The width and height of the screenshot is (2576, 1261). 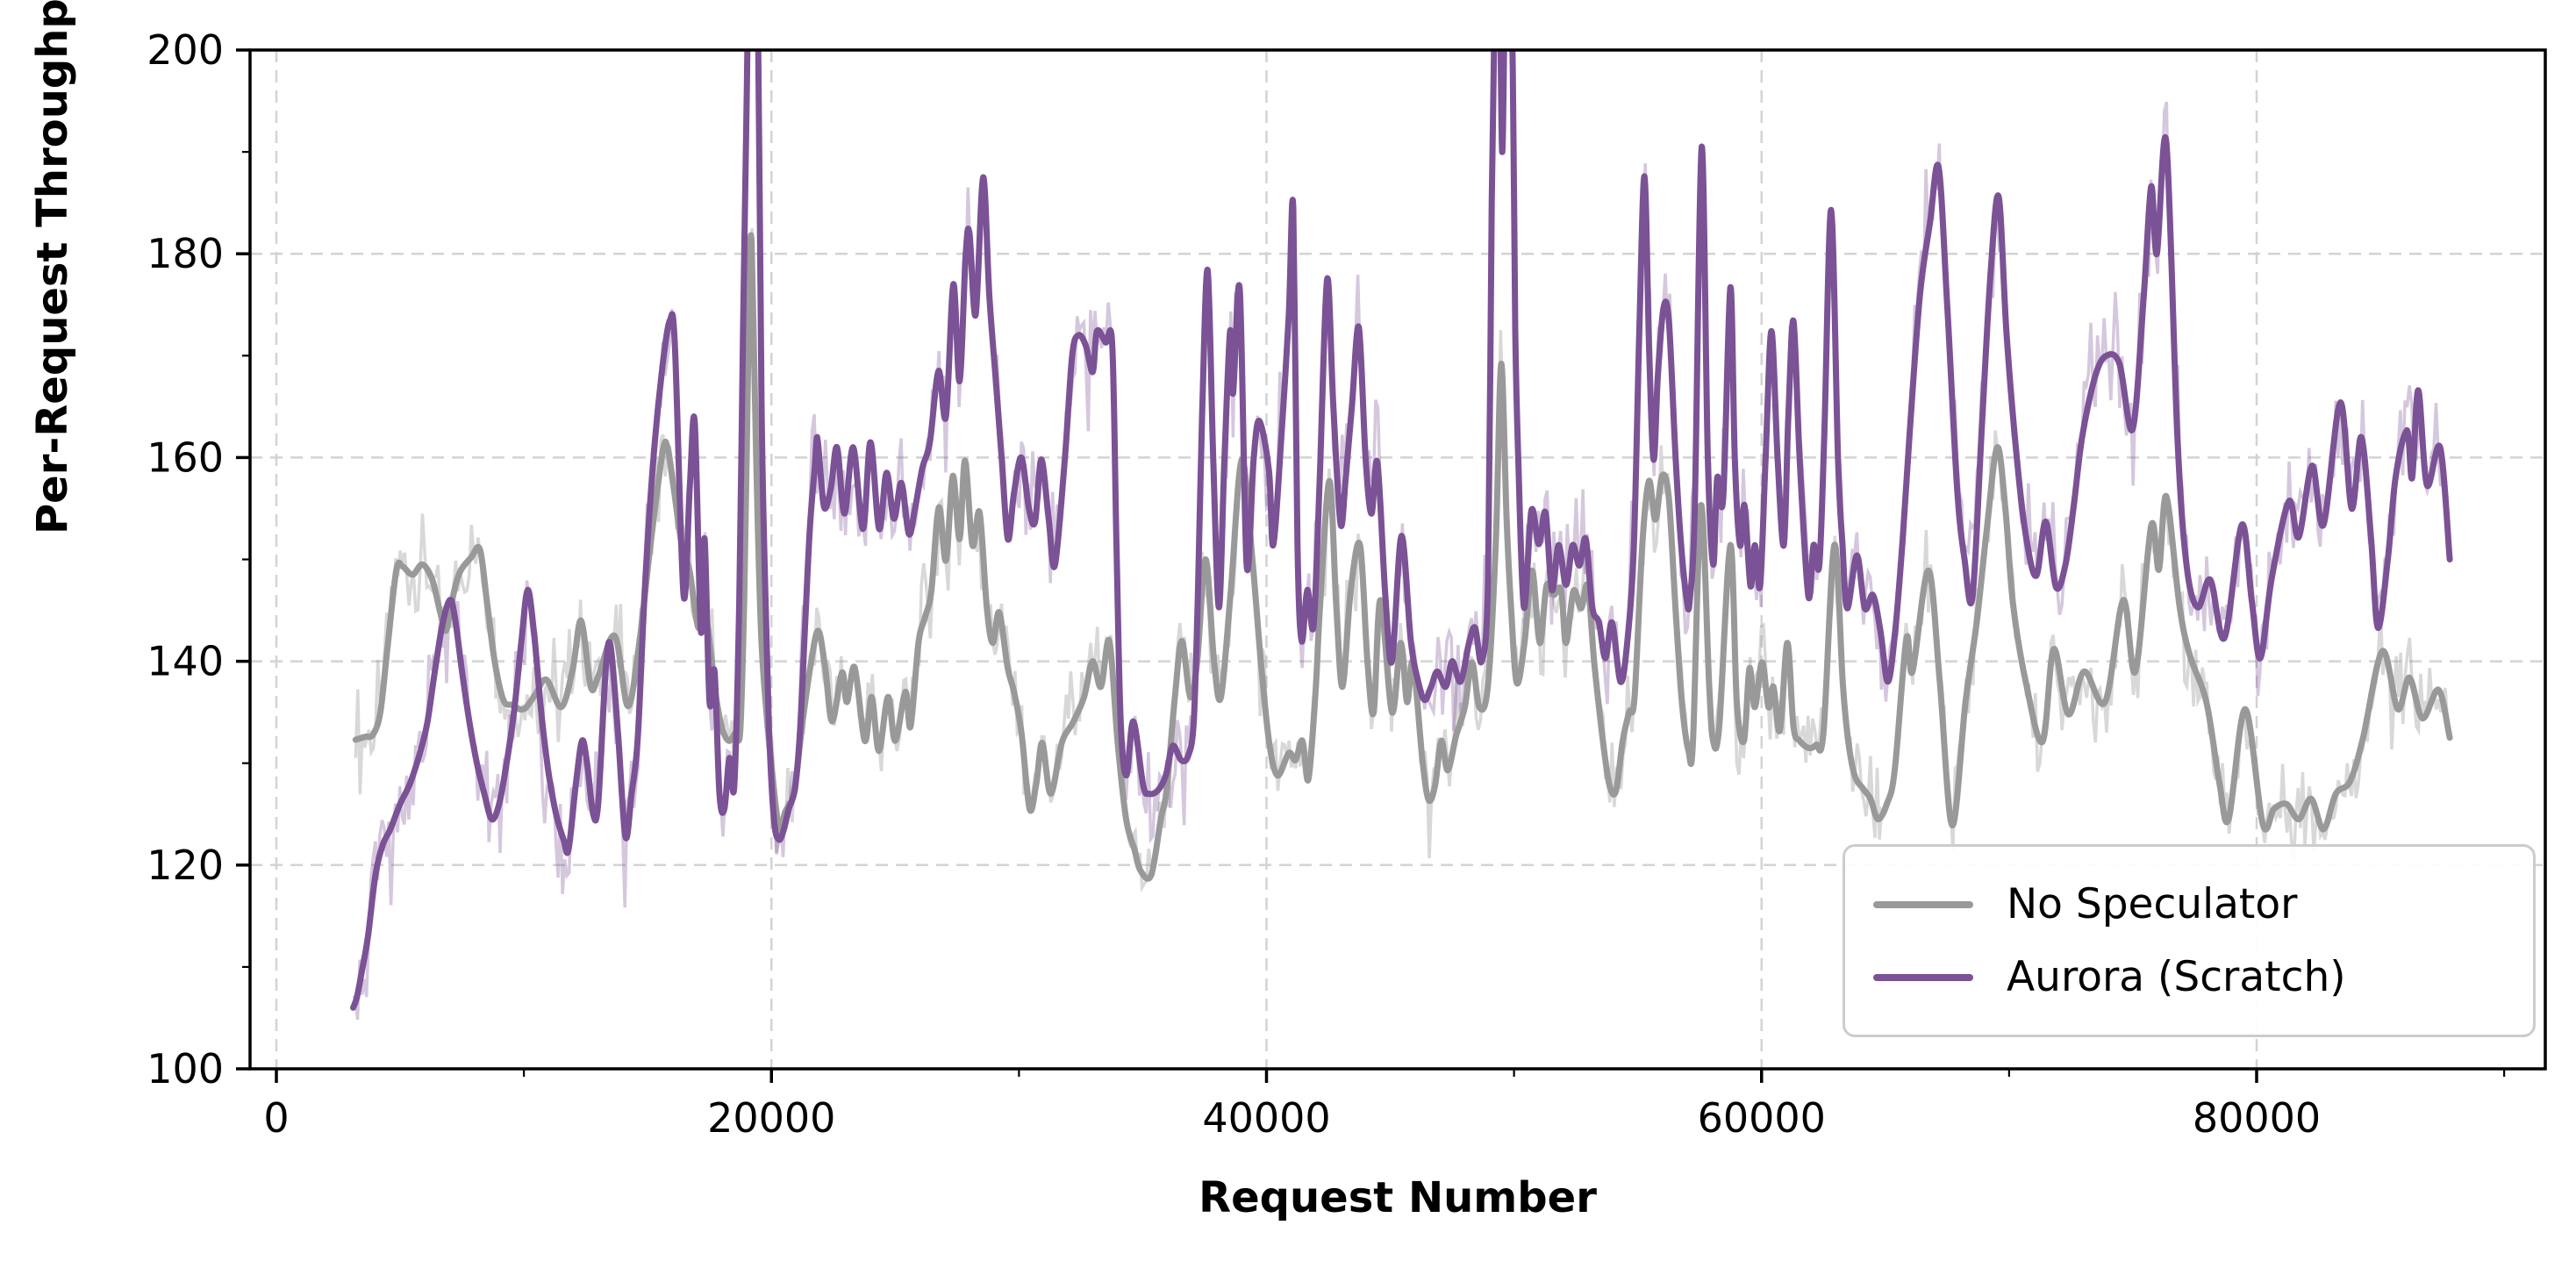 I want to click on x-tick-label: 80000, so click(x=2257, y=1118).